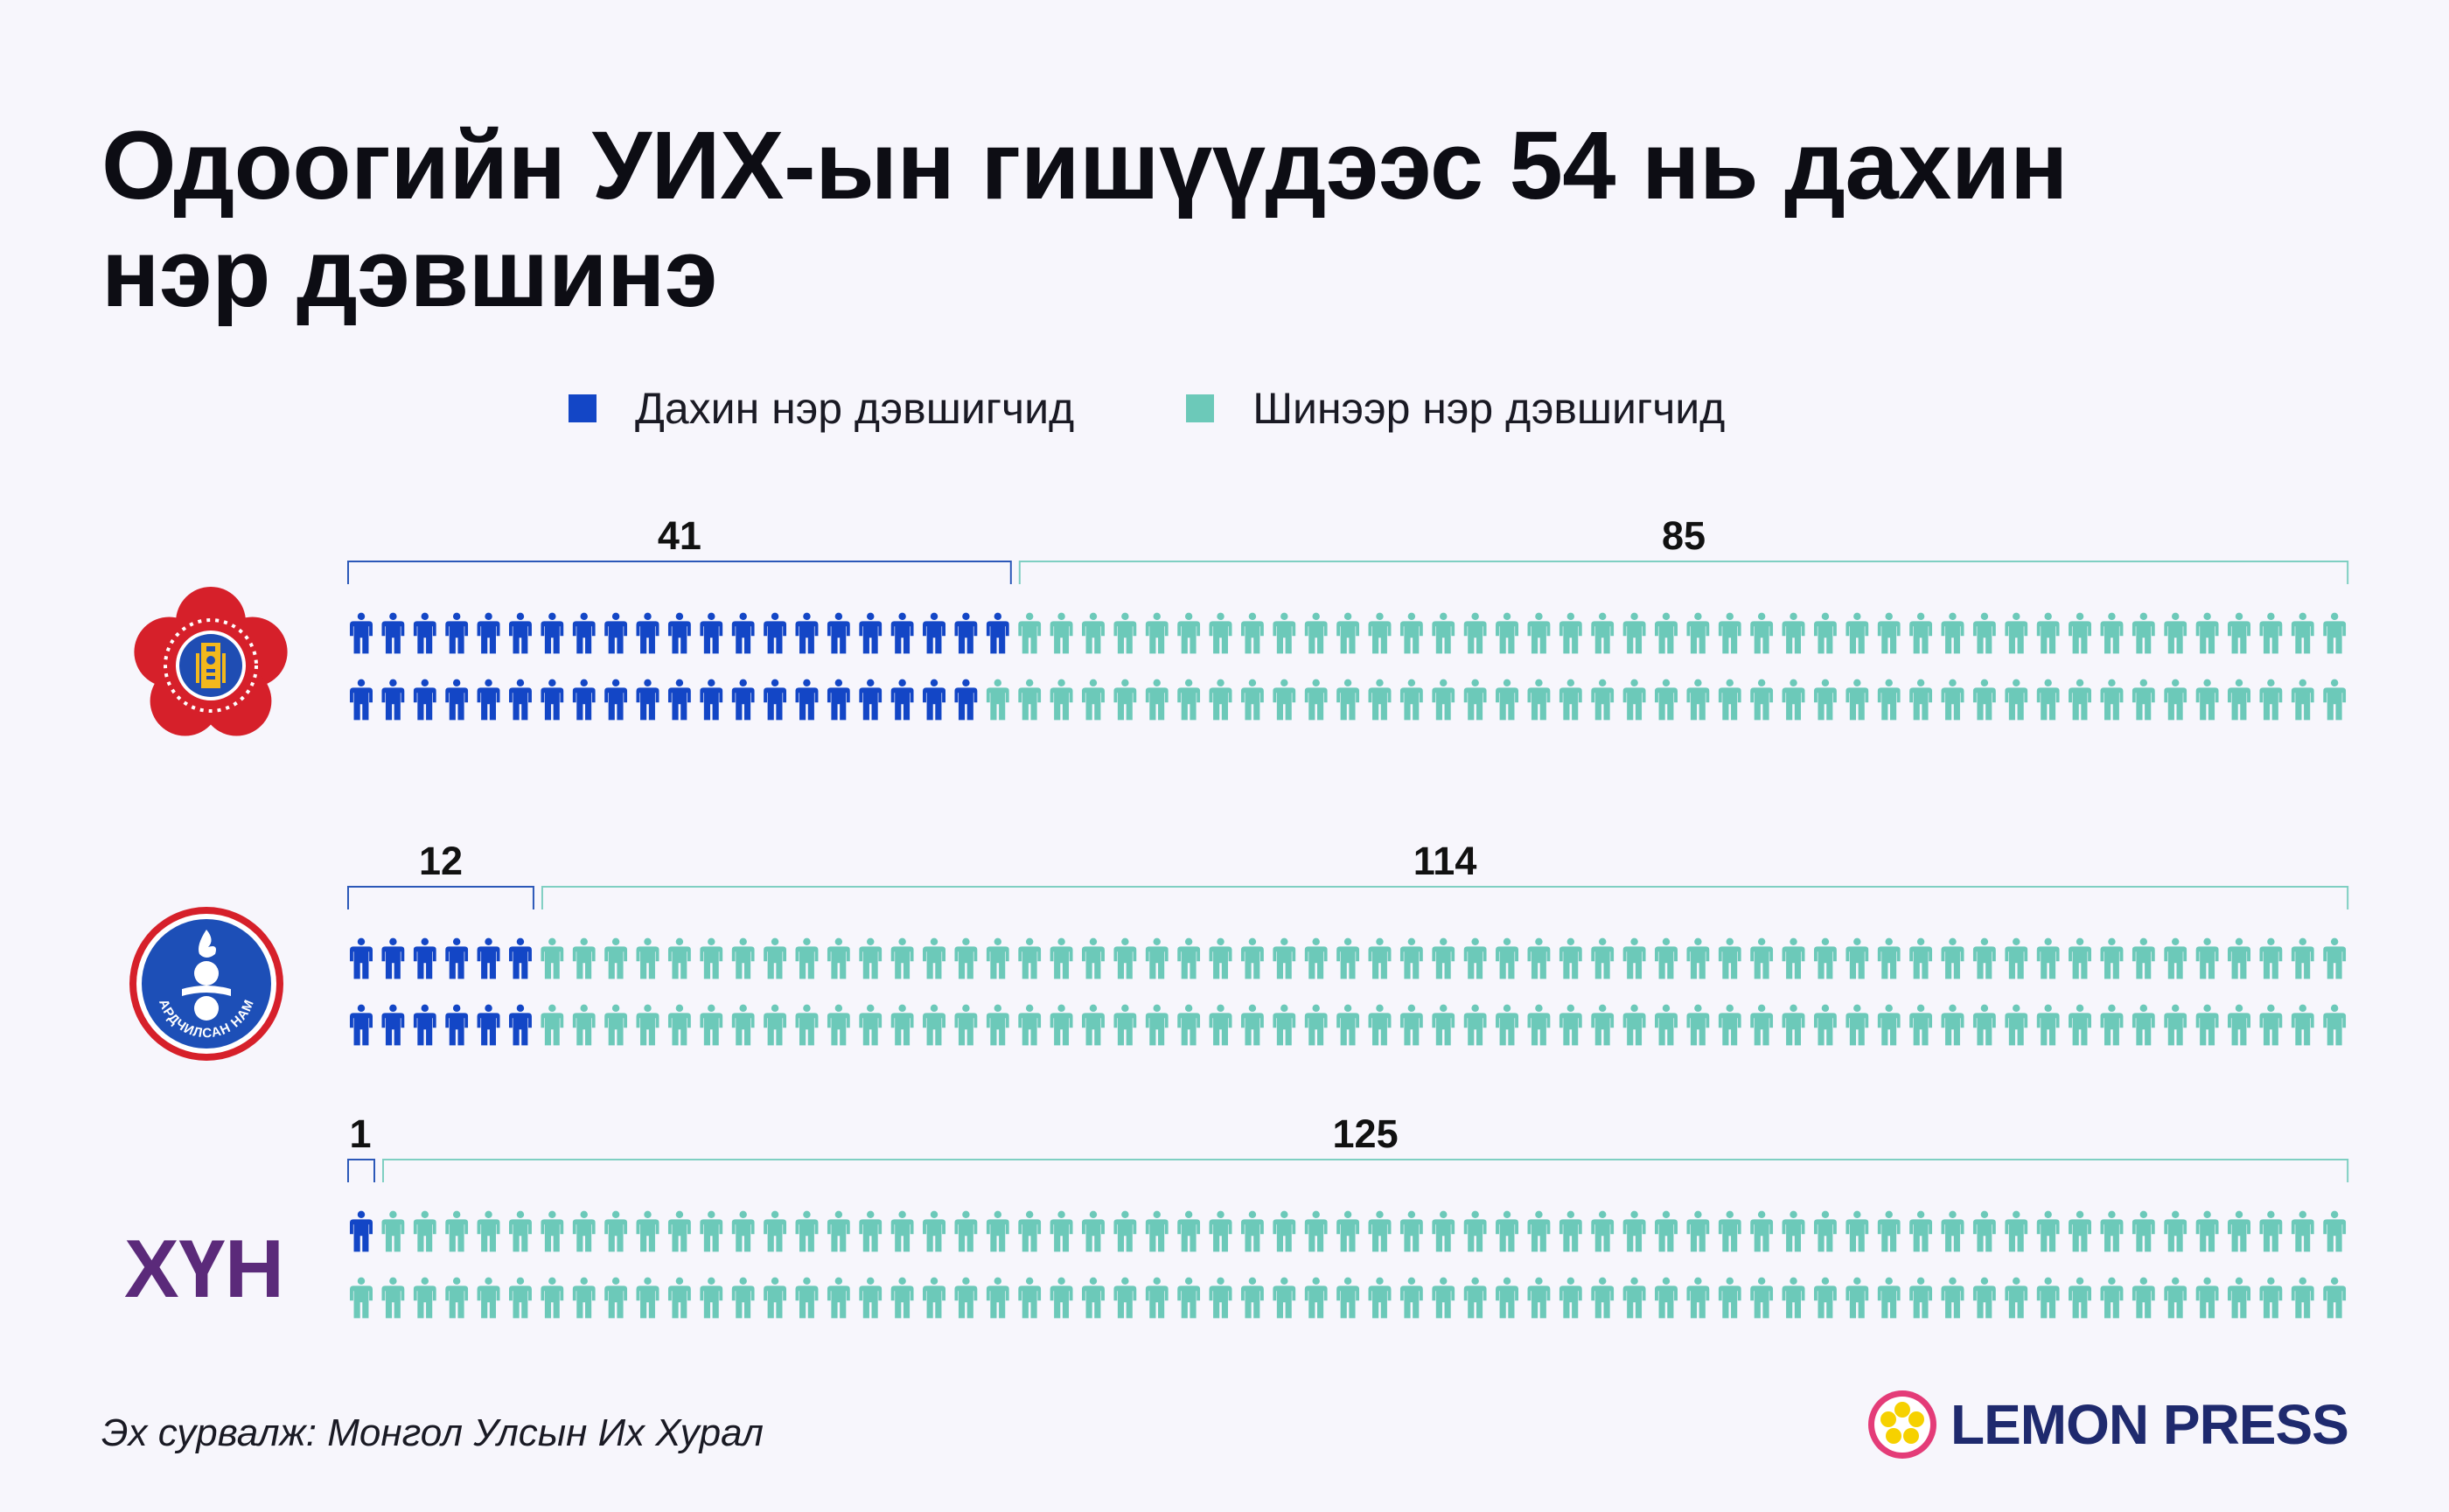  What do you see at coordinates (211, 661) in the screenshot?
I see `mpp-logo` at bounding box center [211, 661].